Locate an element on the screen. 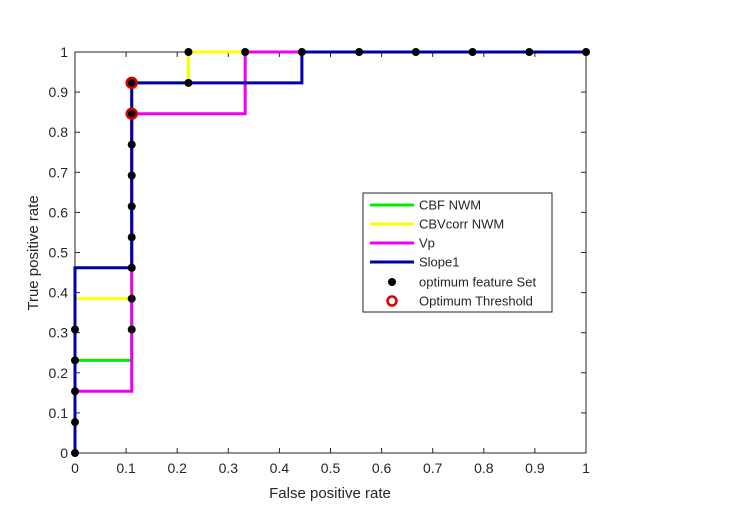 This screenshot has height=521, width=737. x-tick-label: 0.3 is located at coordinates (229, 468).